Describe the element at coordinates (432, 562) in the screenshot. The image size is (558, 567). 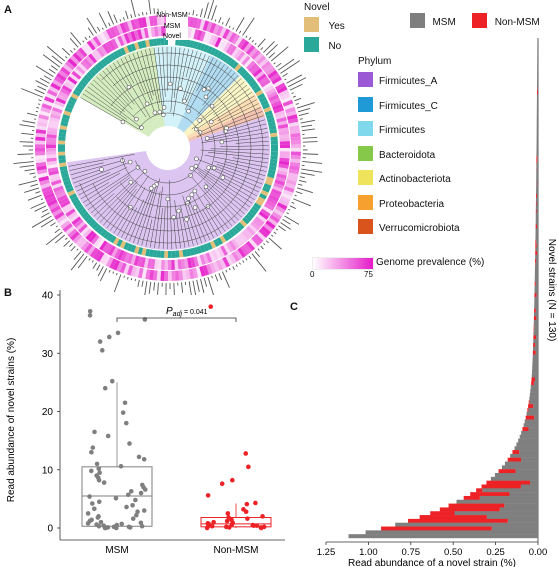
I see `bar-x-axis-label: Read abundance of a novel strain (%)` at that location.